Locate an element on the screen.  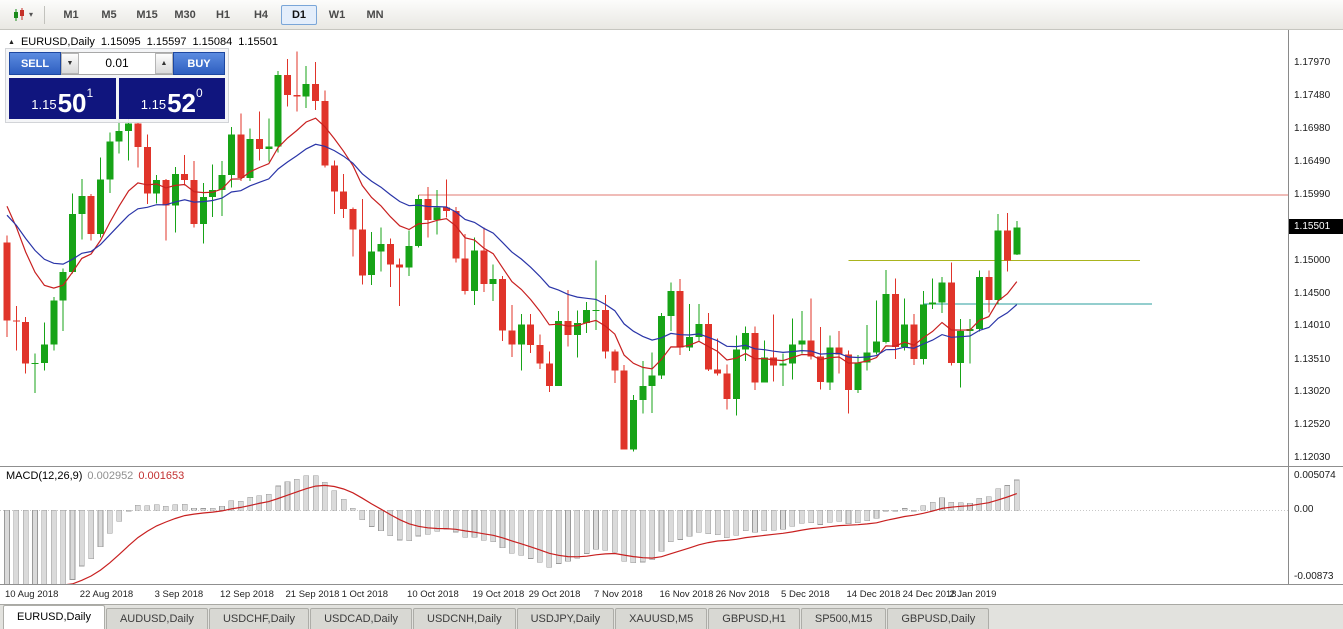
buy-quote: 1.15 52 0 is located at coordinates (171, 98).